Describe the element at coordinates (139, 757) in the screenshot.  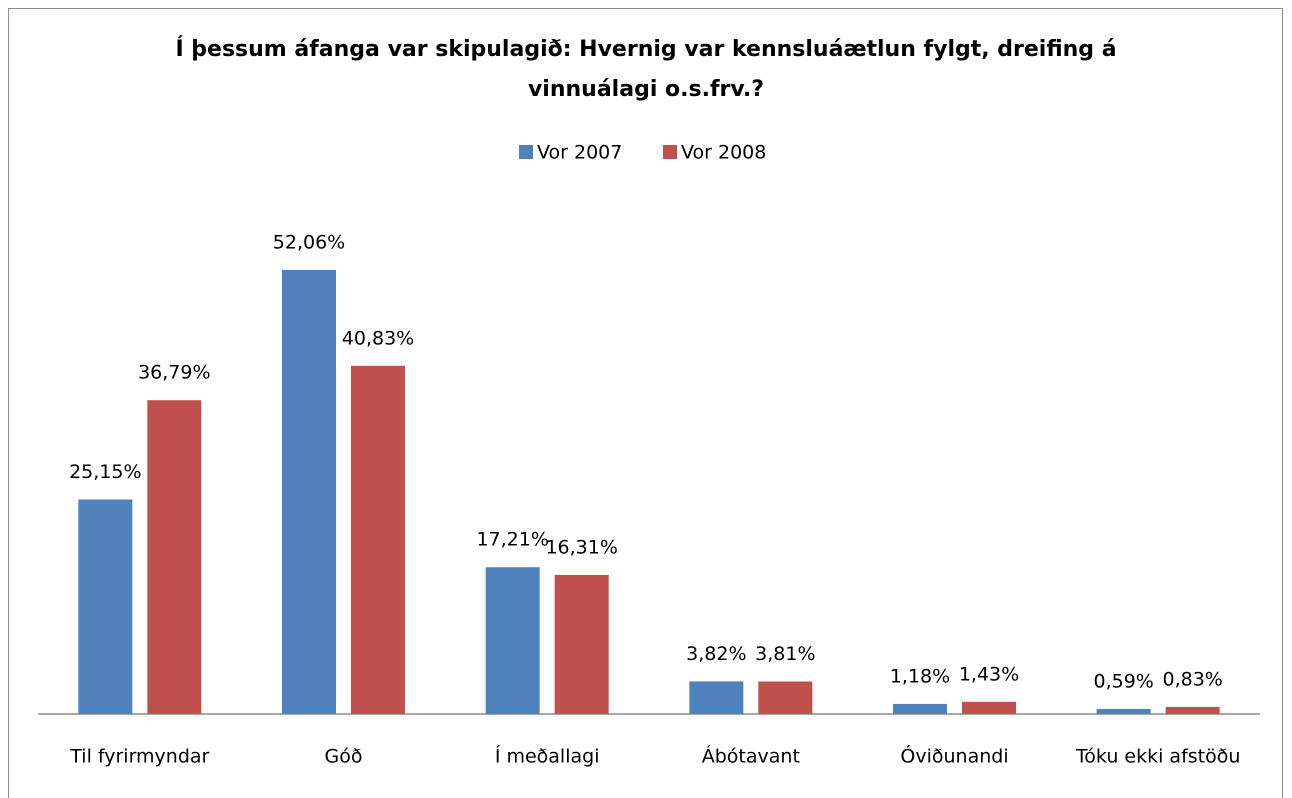
I see `x-tick-label: Til fyrirmyndar` at that location.